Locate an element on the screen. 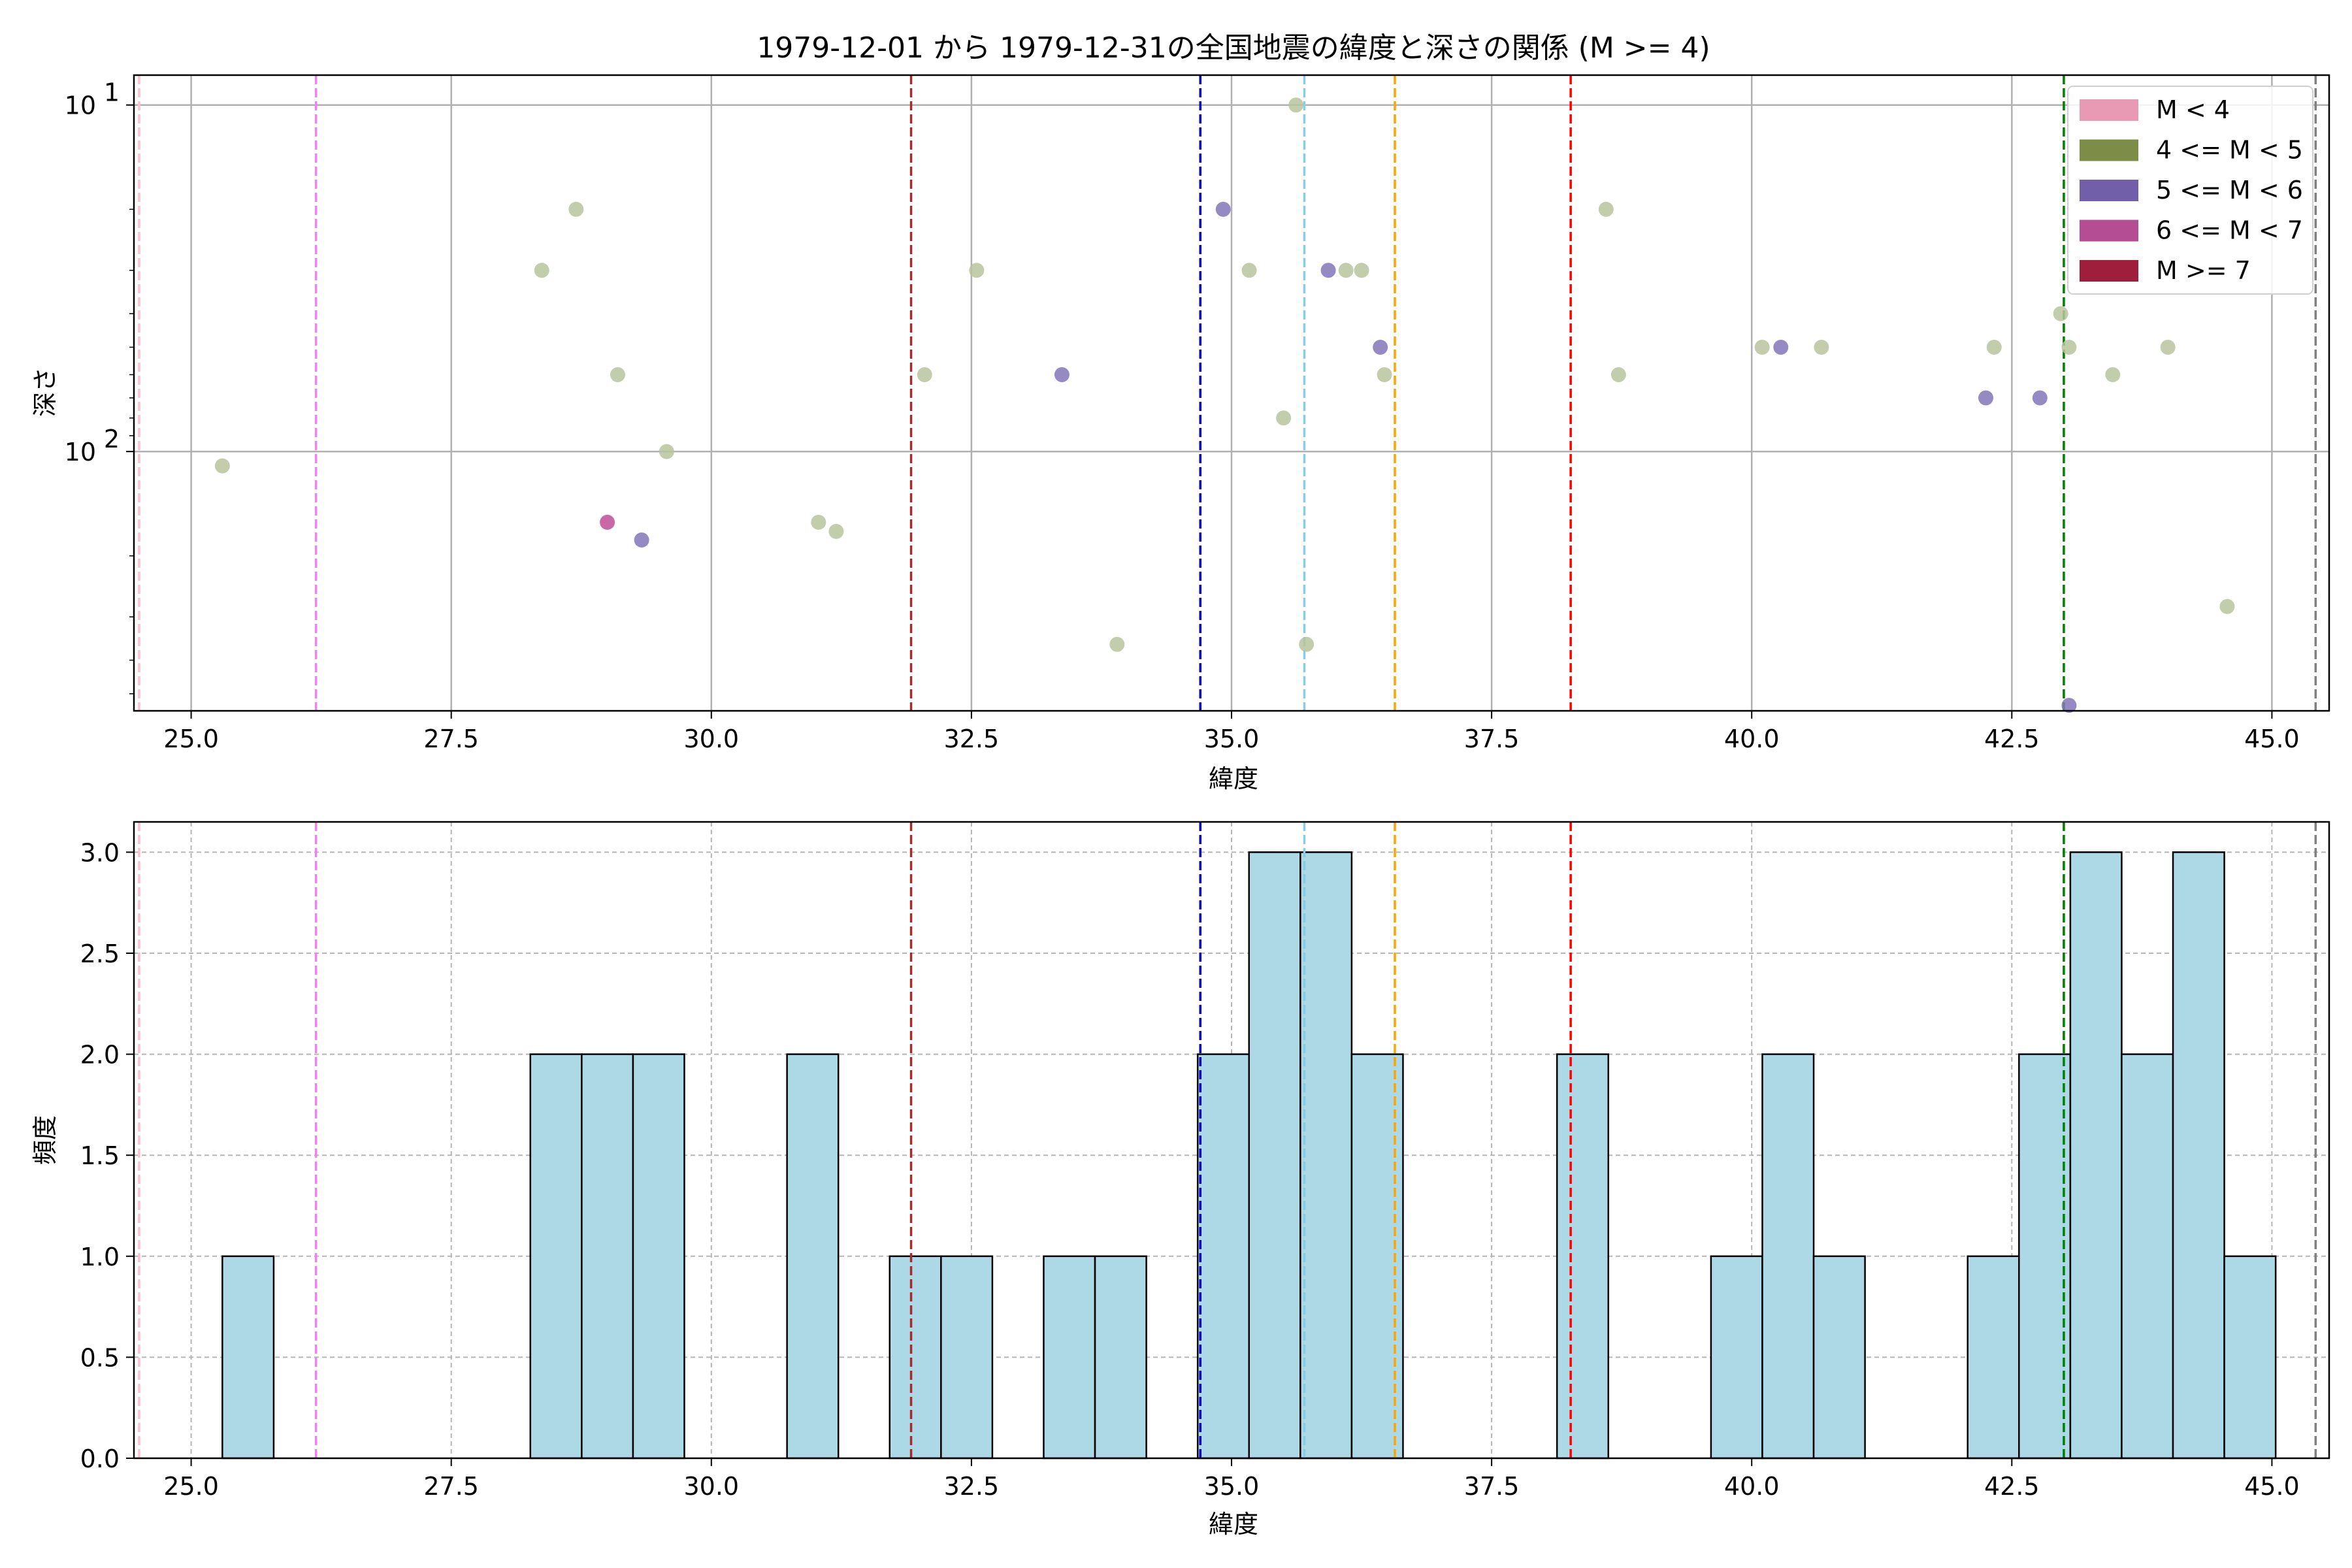 This screenshot has width=2352, height=1568. legend-label: 6 <= M < 7 is located at coordinates (2229, 230).